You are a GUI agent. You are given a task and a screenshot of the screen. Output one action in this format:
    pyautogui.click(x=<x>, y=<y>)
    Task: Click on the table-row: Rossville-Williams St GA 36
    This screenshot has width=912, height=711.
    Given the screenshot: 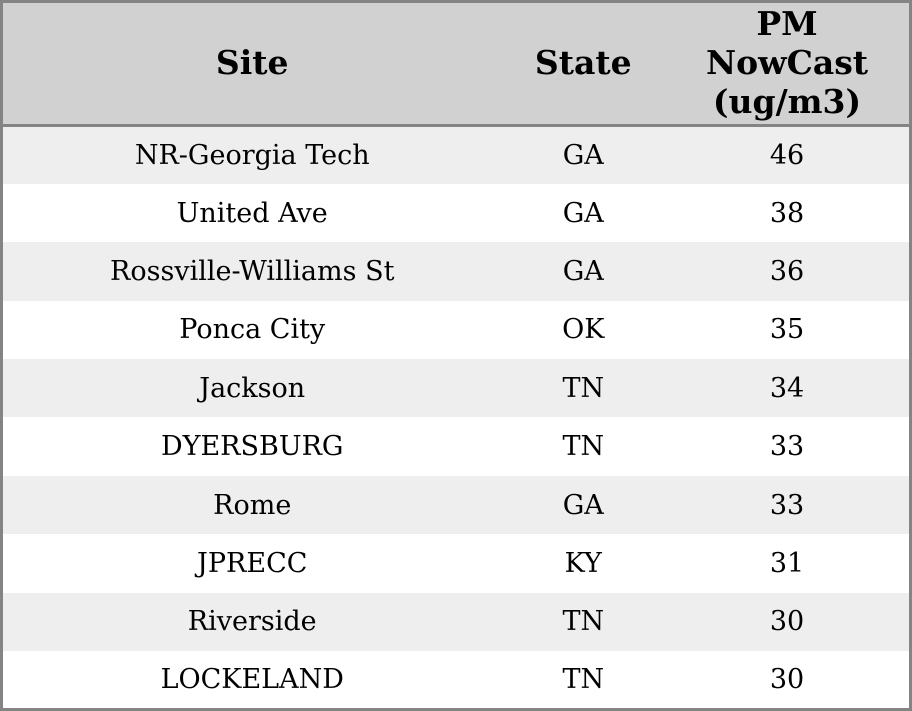 What is the action you would take?
    pyautogui.click(x=456, y=271)
    